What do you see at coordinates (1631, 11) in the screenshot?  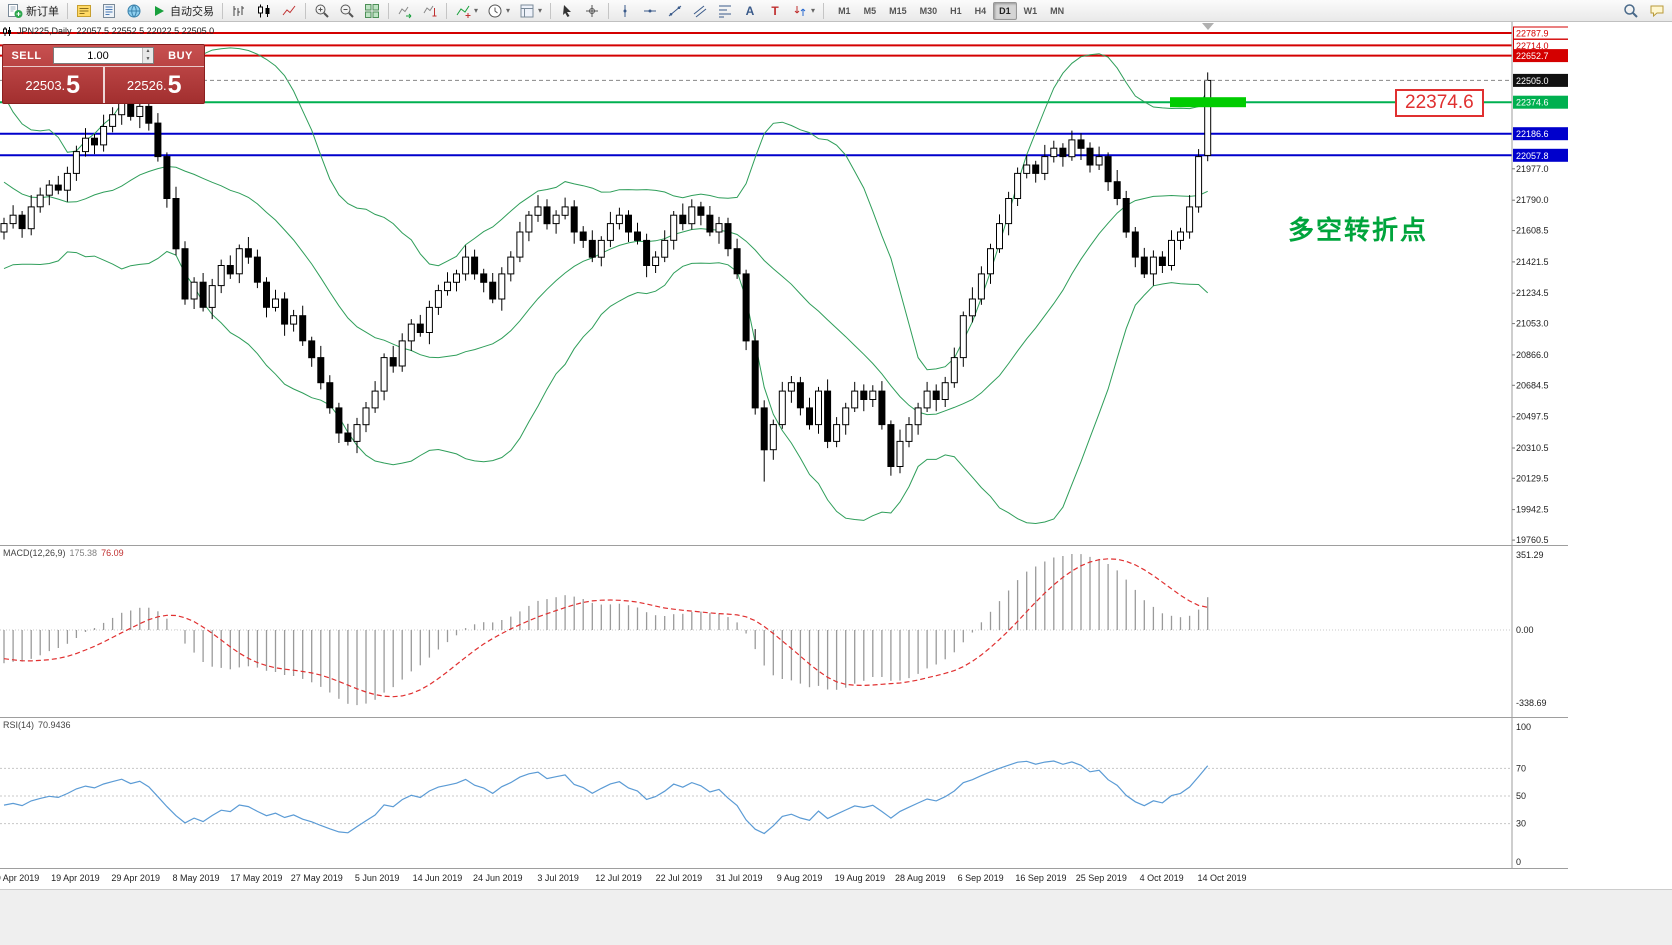 I see `search-button` at bounding box center [1631, 11].